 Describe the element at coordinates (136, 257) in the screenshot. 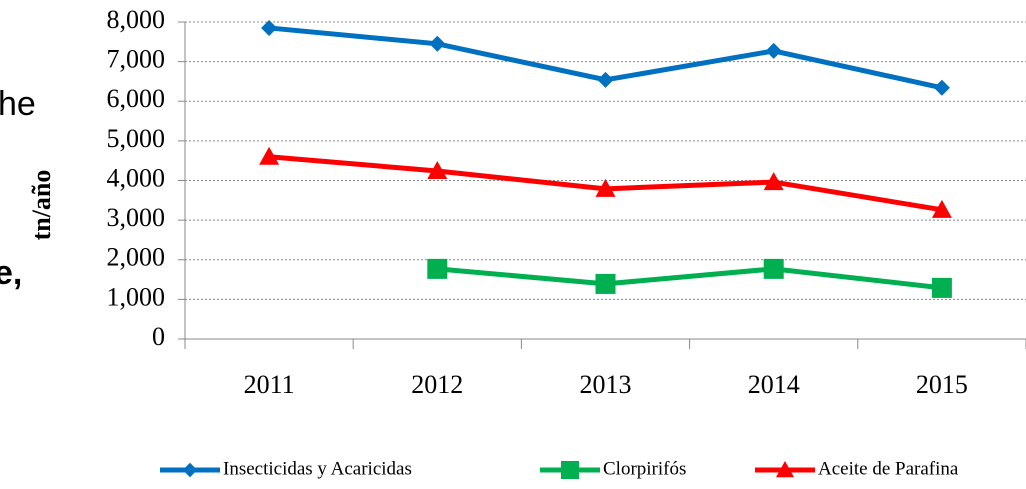

I see `y-tick-label: 2,000` at that location.